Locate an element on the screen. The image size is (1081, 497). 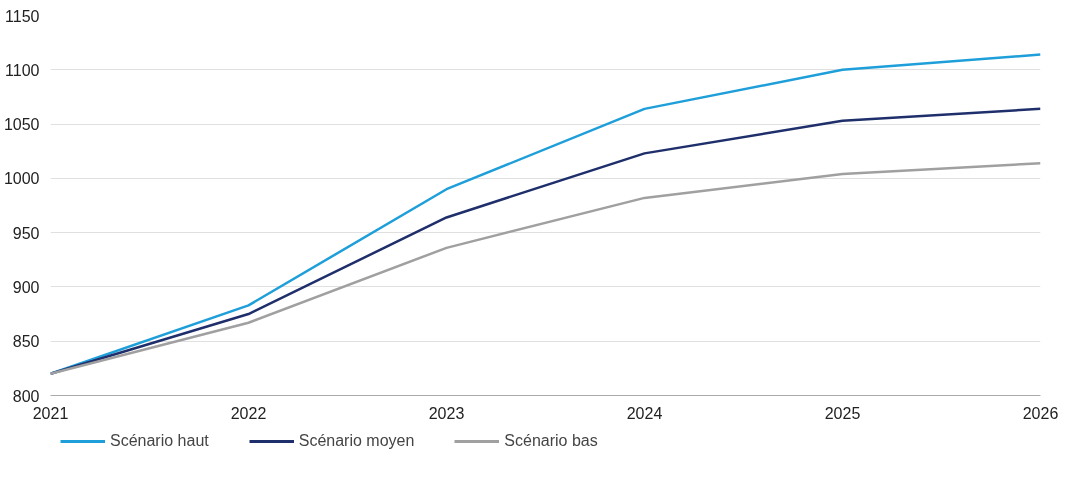
y-tick-label: 800 is located at coordinates (26, 396).